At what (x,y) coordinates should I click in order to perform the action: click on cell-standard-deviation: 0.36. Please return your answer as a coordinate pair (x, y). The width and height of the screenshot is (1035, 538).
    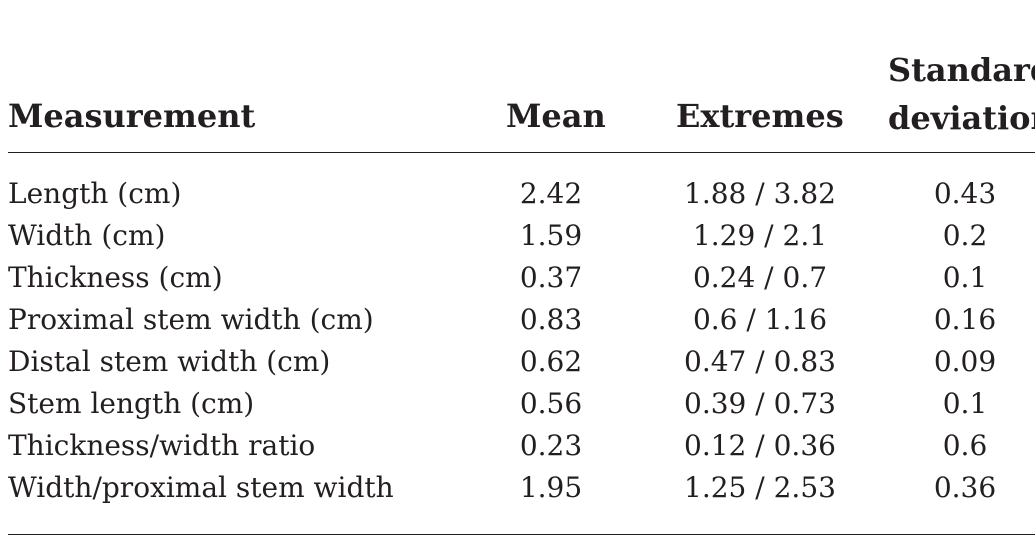
    Looking at the image, I should click on (965, 487).